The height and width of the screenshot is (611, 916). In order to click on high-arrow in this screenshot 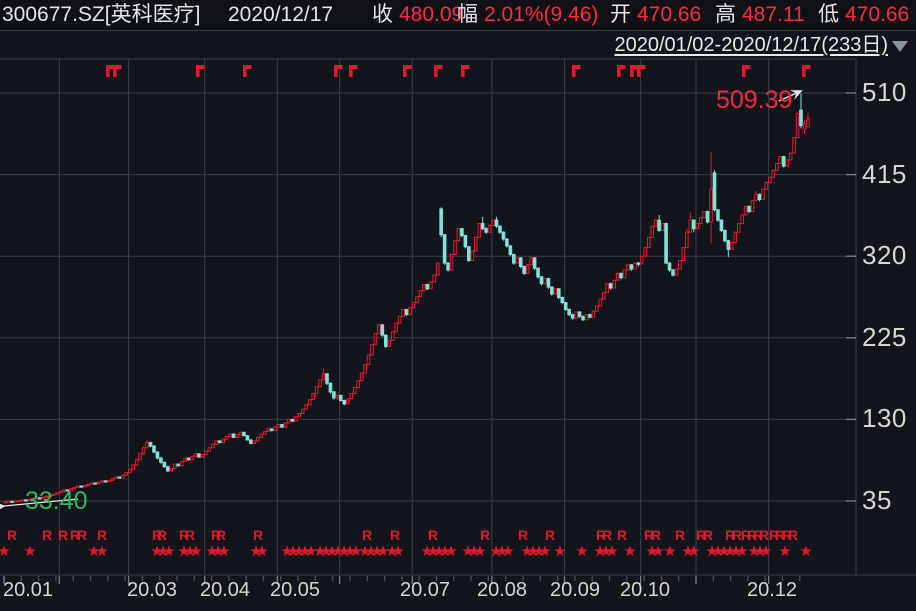, I will do `click(790, 96)`.